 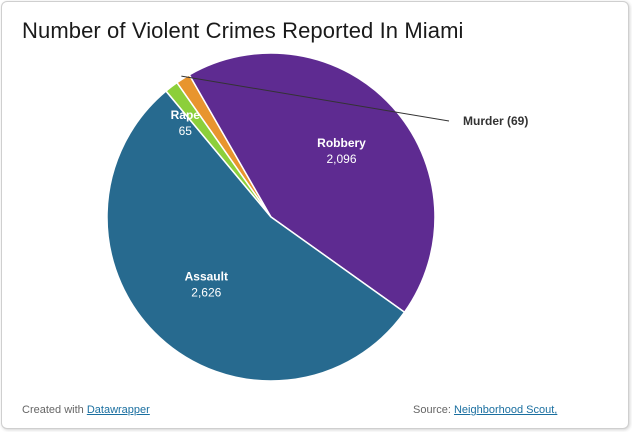 I want to click on footer-source-text: Source:, so click(x=432, y=410).